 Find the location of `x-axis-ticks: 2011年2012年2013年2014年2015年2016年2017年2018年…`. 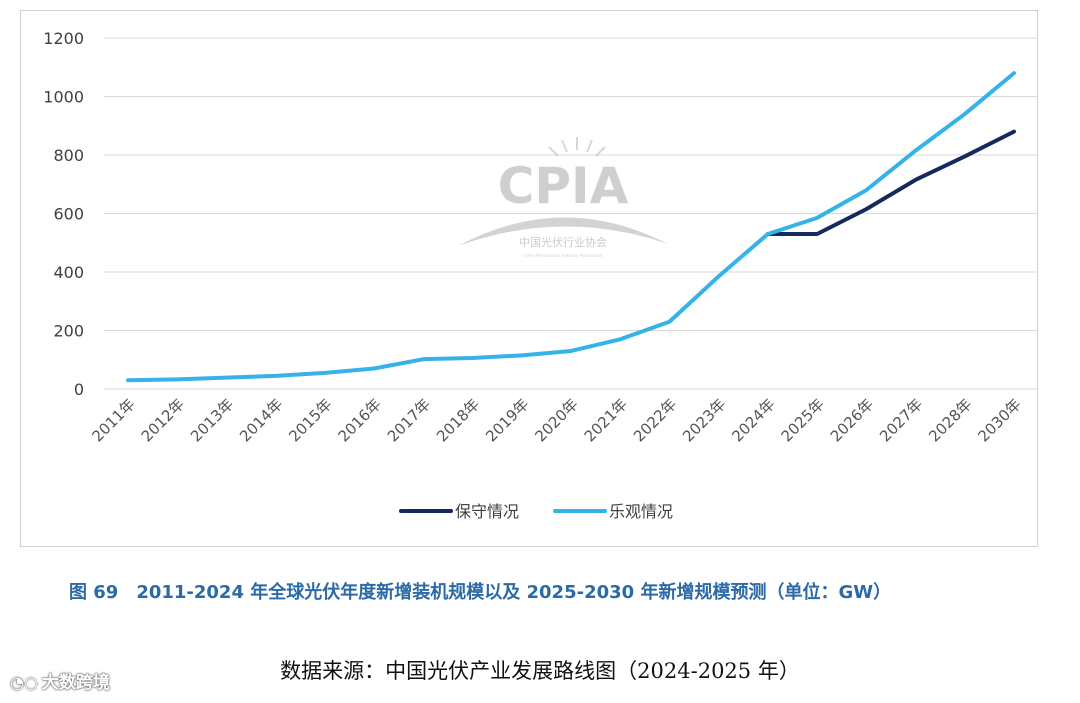

x-axis-ticks: 2011年2012年2013年2014年2015年2016年2017年2018年… is located at coordinates (556, 420).